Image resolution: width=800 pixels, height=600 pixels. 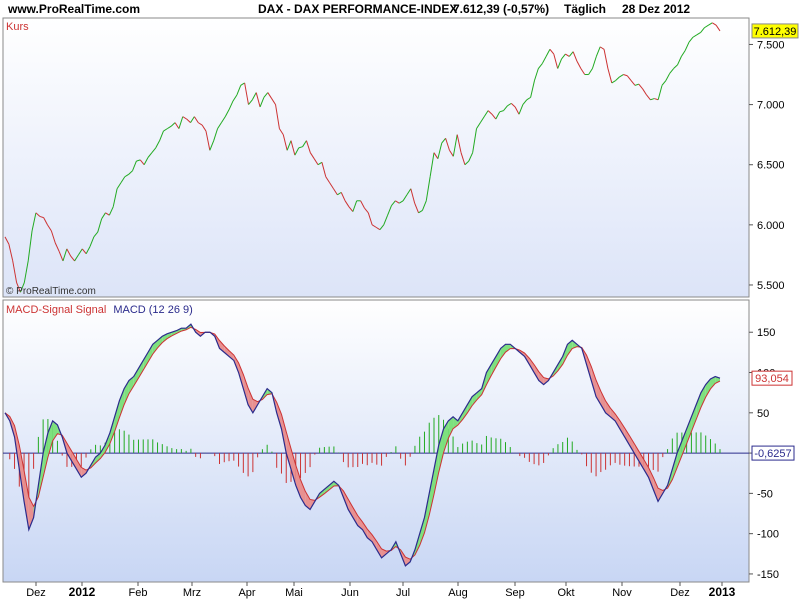 I want to click on price-panel-title: Kurs, so click(x=17, y=27).